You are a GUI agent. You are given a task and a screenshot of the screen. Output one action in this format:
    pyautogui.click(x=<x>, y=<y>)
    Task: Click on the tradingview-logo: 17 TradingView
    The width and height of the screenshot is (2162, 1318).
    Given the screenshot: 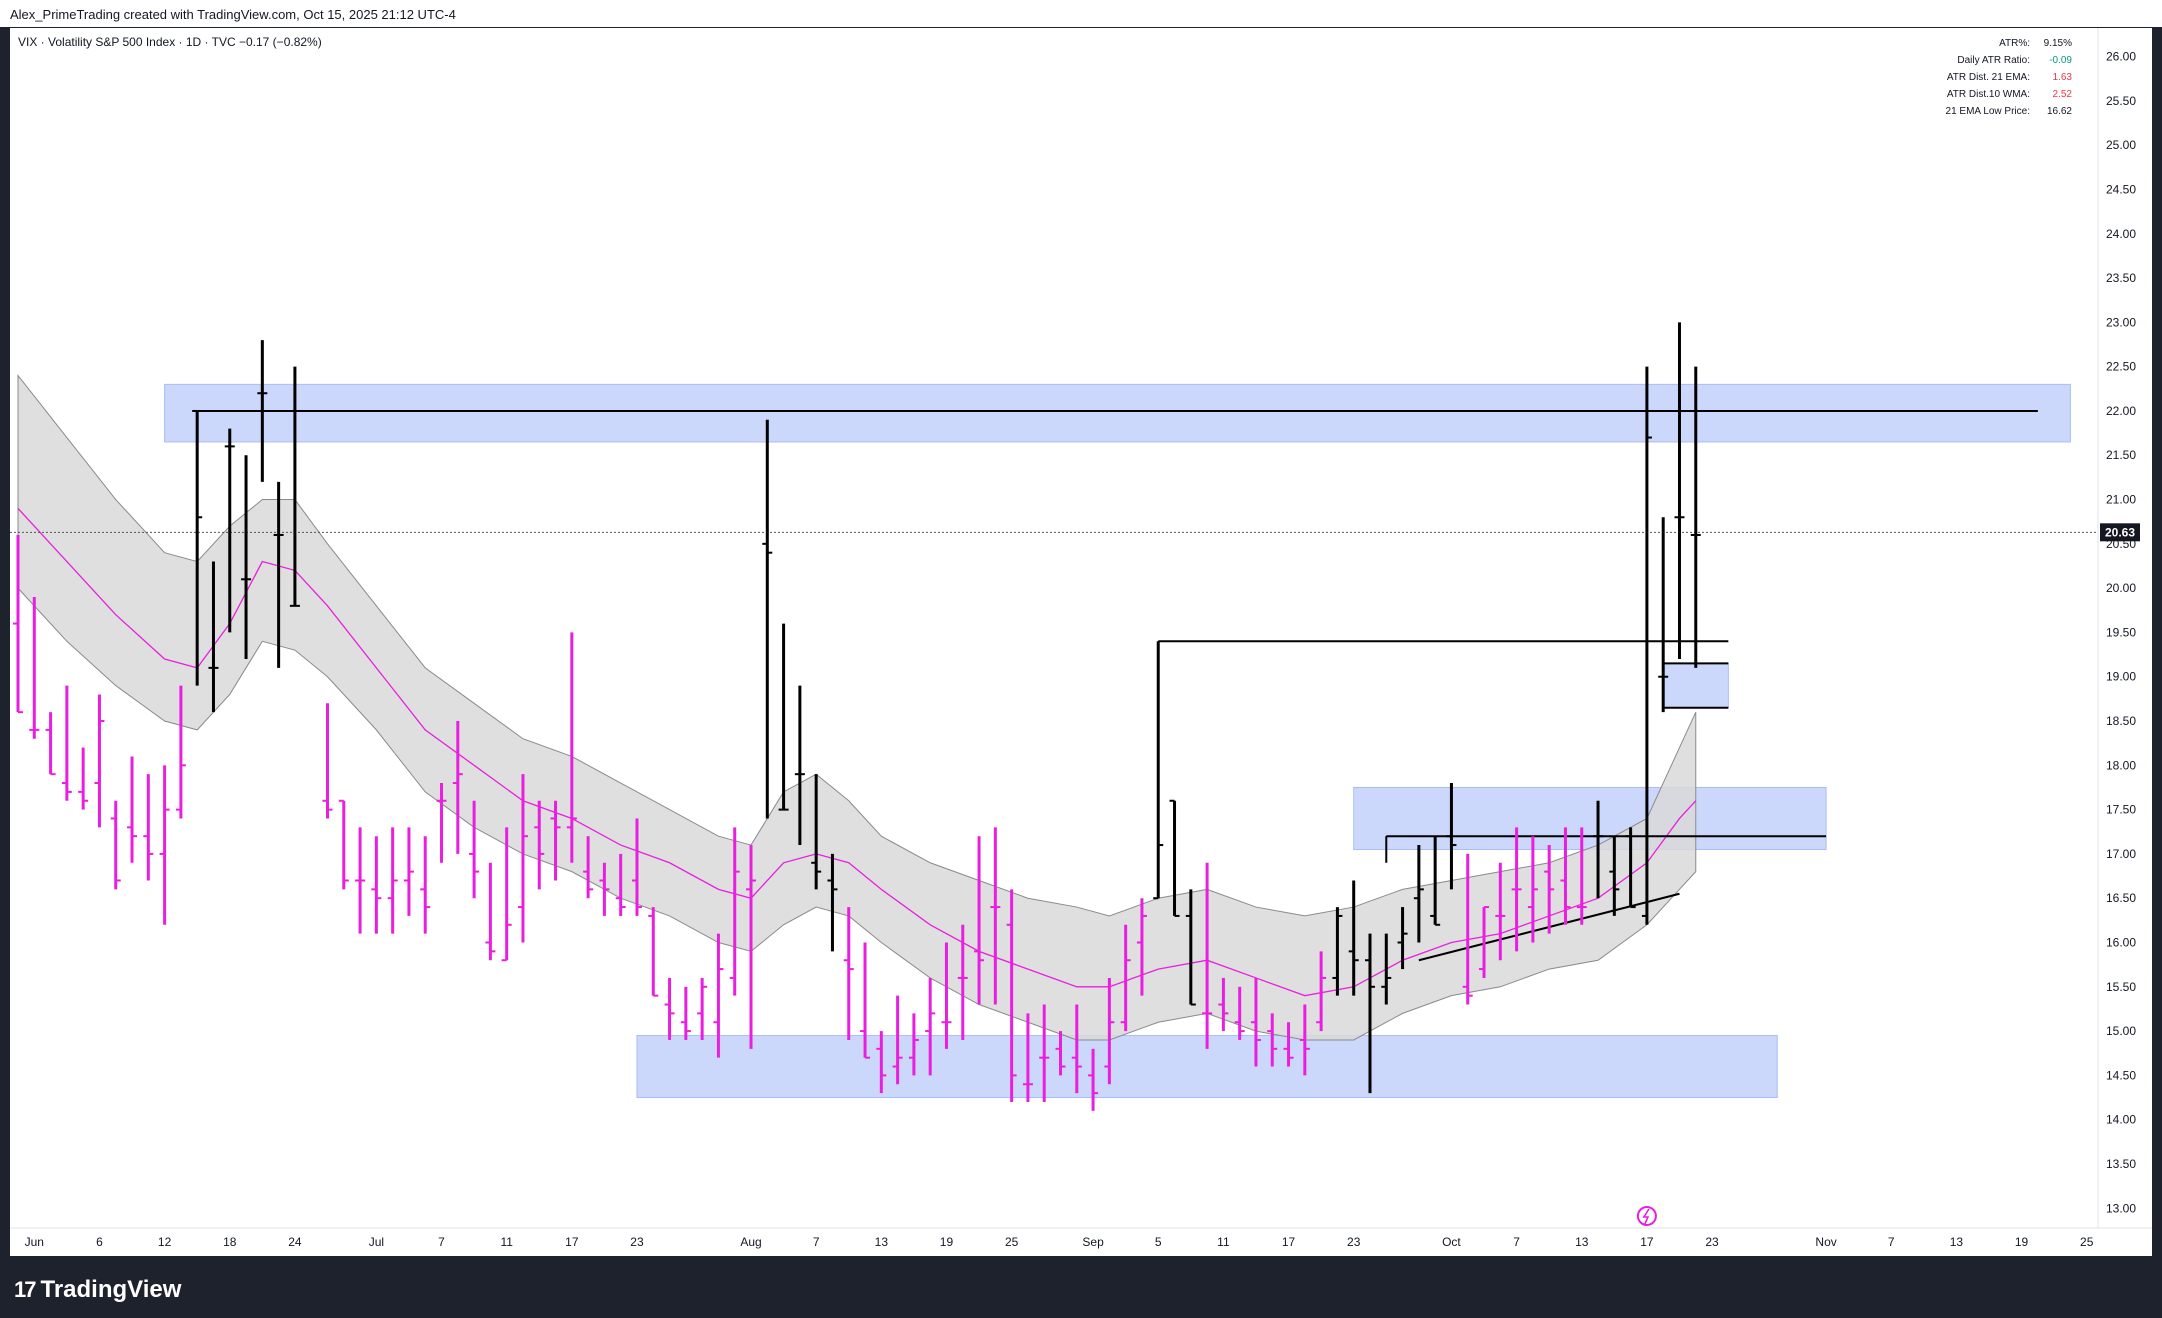 What is the action you would take?
    pyautogui.click(x=97, y=1290)
    